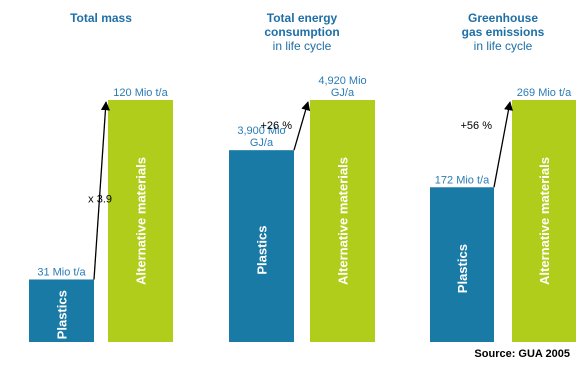 This screenshot has width=576, height=368. I want to click on value-label: 172 Mio t/a, so click(462, 180).